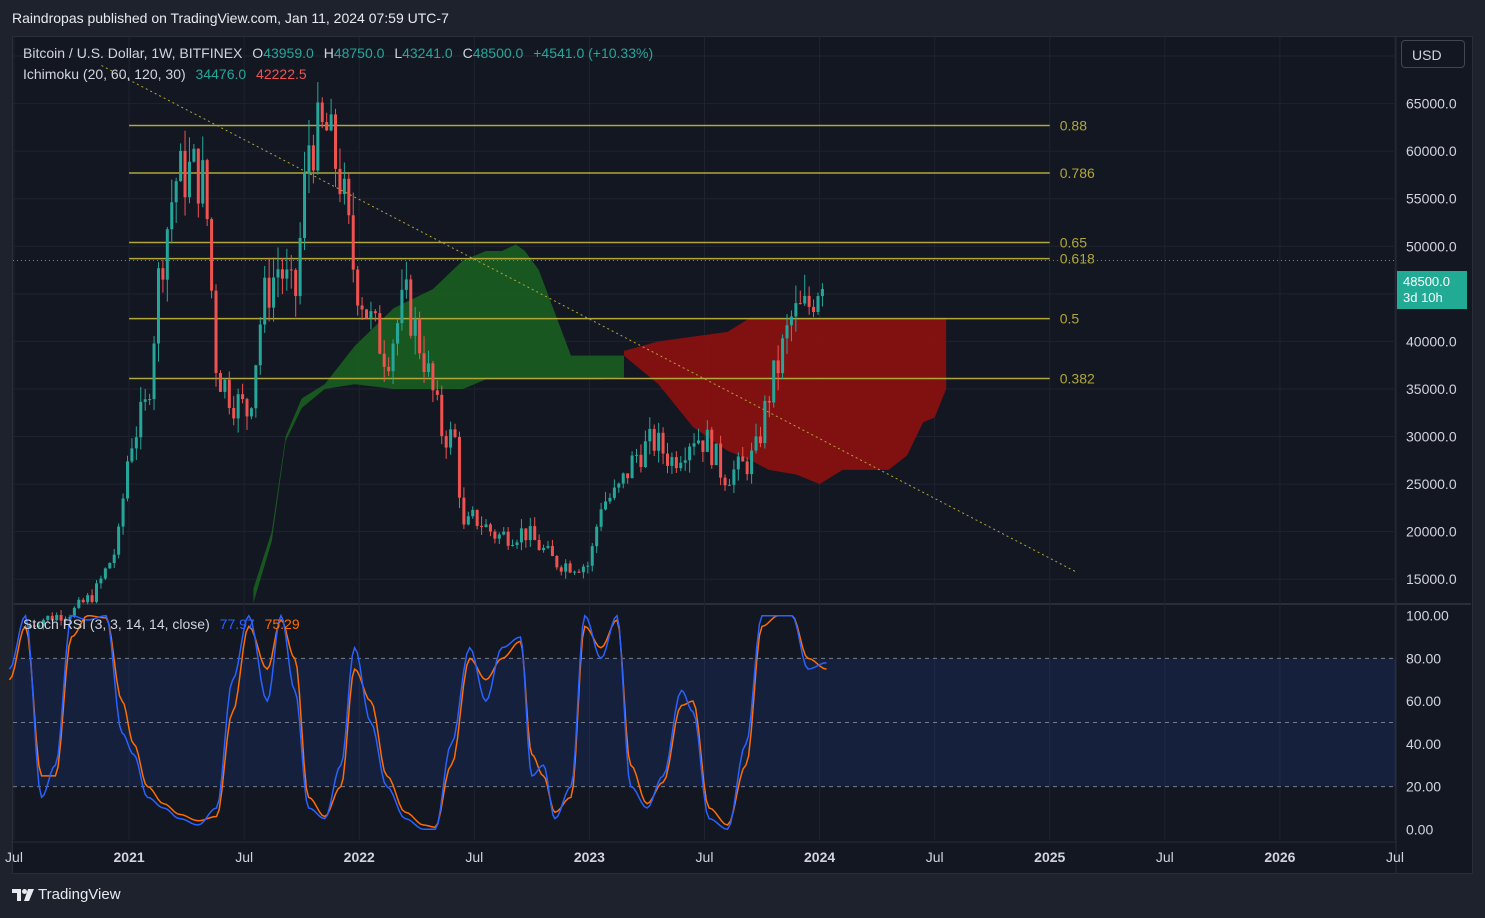  I want to click on change-value: +4541.0 (+10.33%), so click(593, 53).